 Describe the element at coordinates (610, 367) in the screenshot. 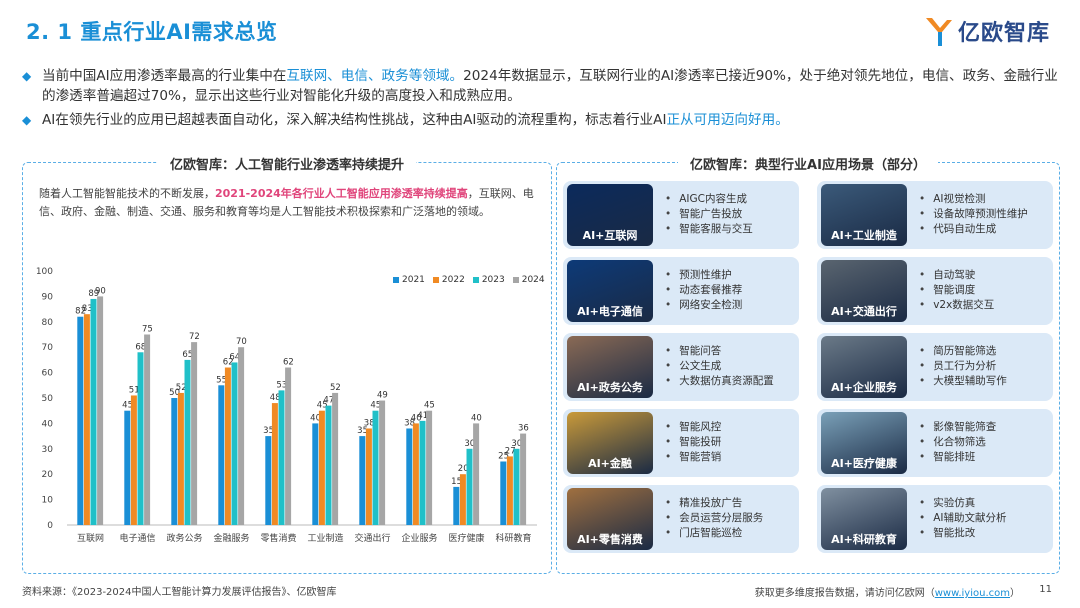

I see `scenario-image: AI+政务公务` at that location.